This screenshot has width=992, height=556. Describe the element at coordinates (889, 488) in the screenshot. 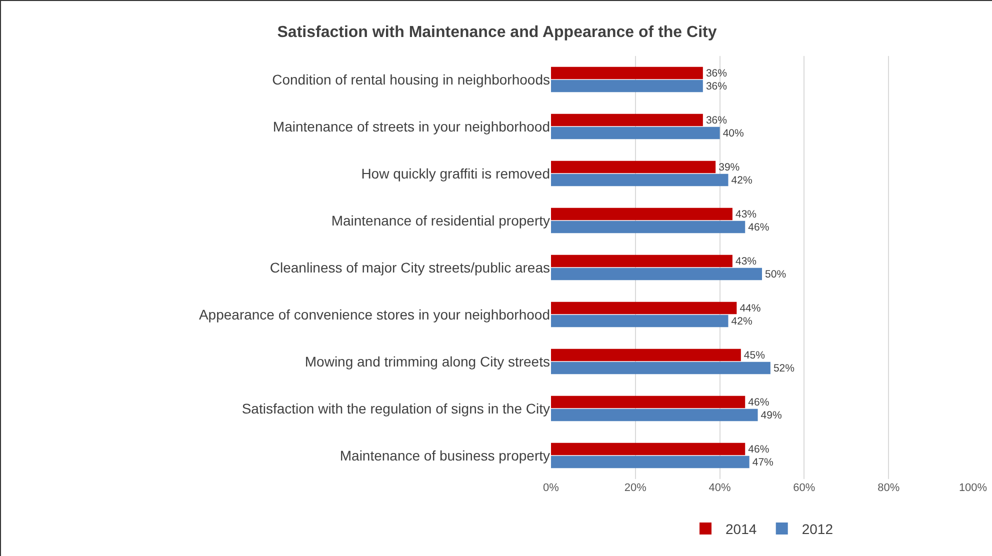

I see `x-tick-label: 80%` at that location.